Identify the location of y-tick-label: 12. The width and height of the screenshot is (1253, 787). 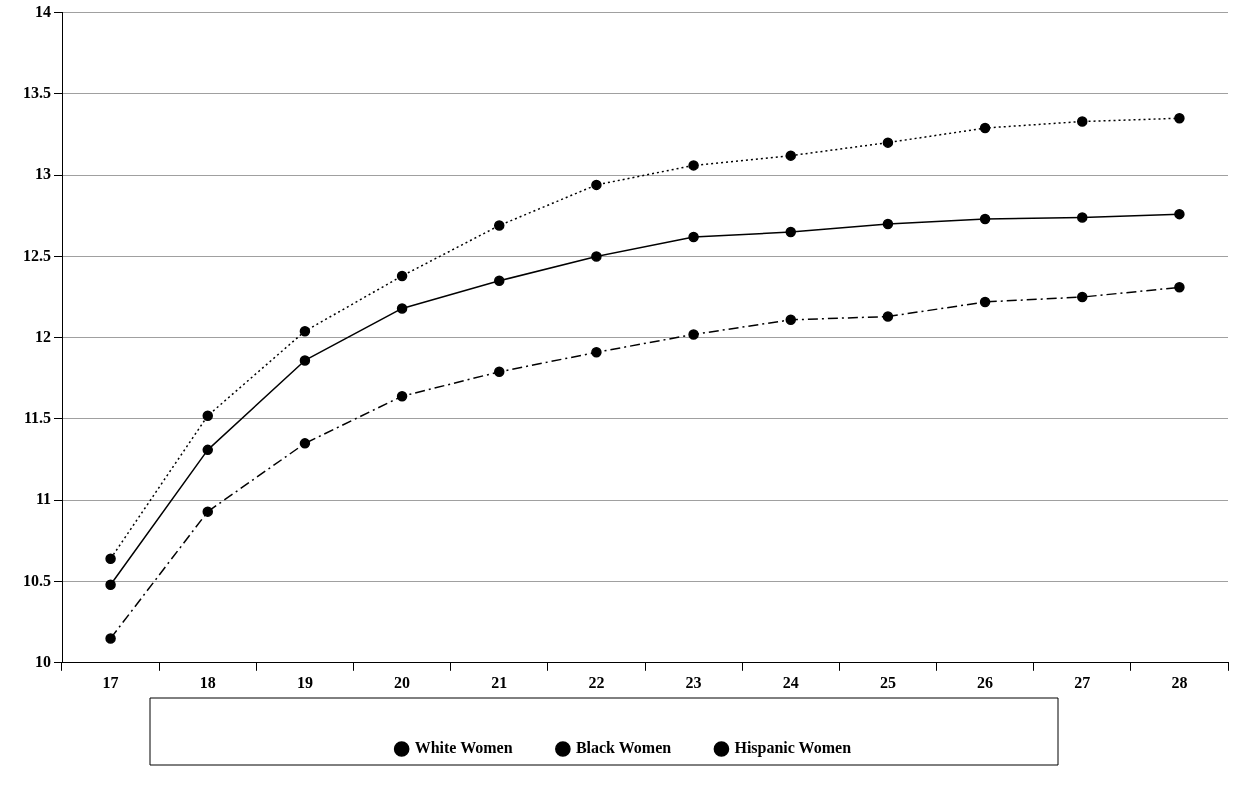
(43, 336).